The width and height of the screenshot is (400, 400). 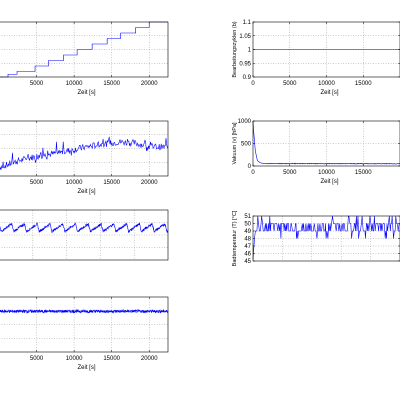 What do you see at coordinates (247, 232) in the screenshot?
I see `y-tick-label: 49` at bounding box center [247, 232].